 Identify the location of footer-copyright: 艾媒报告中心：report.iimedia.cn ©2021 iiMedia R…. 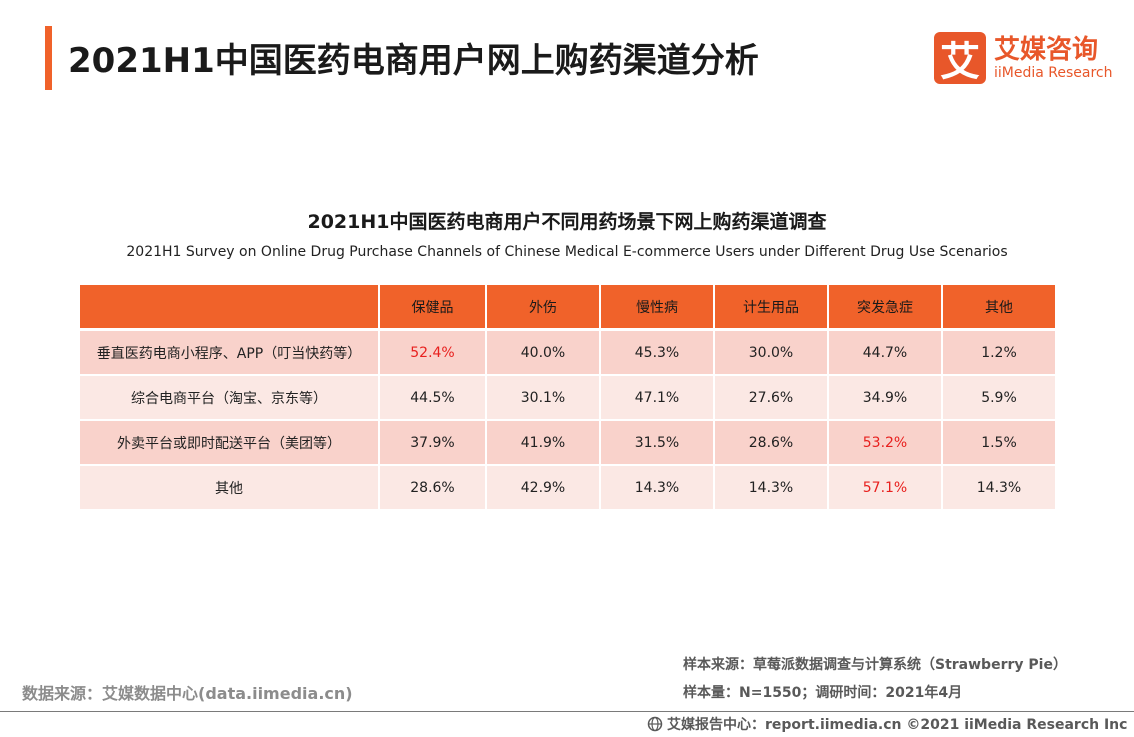
(887, 724).